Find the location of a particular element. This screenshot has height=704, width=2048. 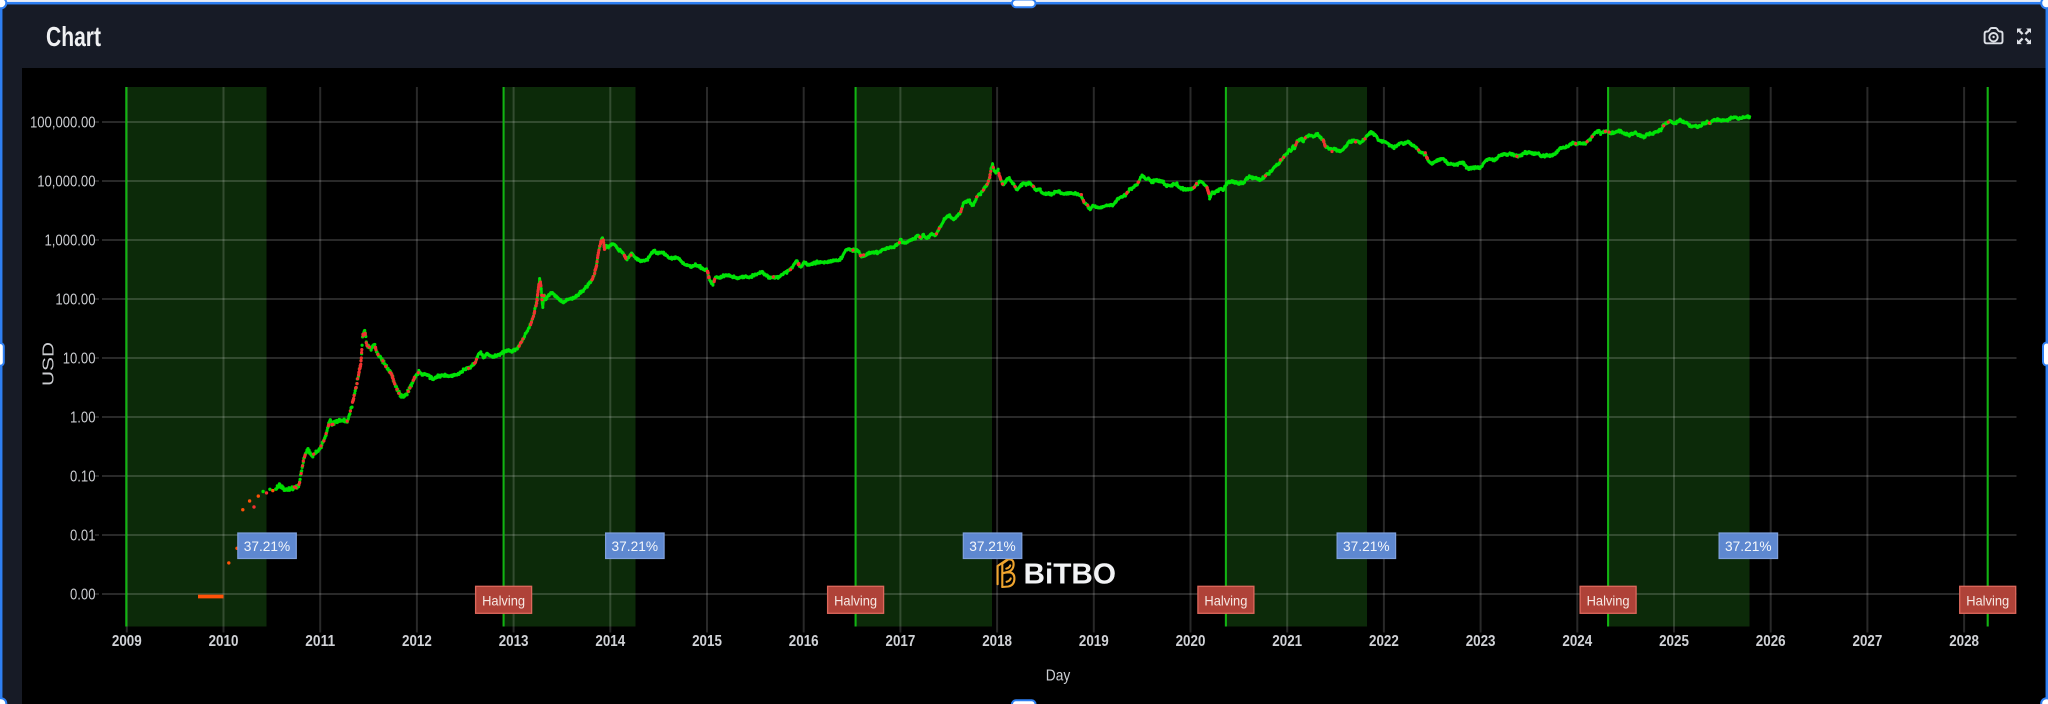

svg-text: 2015 is located at coordinates (707, 641).